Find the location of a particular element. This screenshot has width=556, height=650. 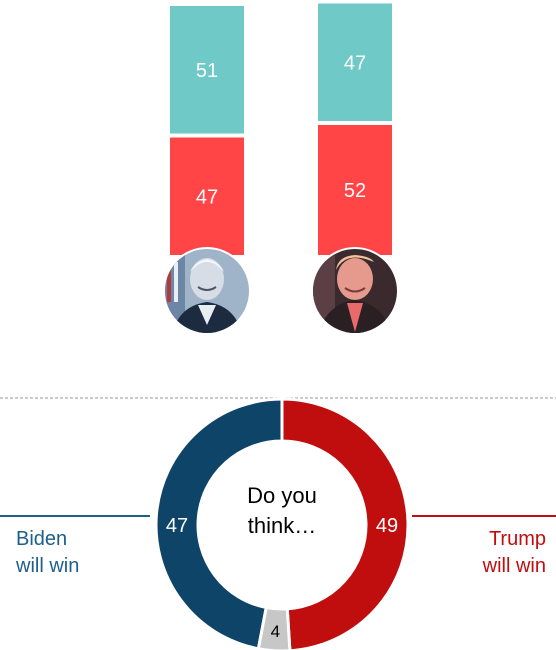

bar-biden-teal is located at coordinates (207, 70).